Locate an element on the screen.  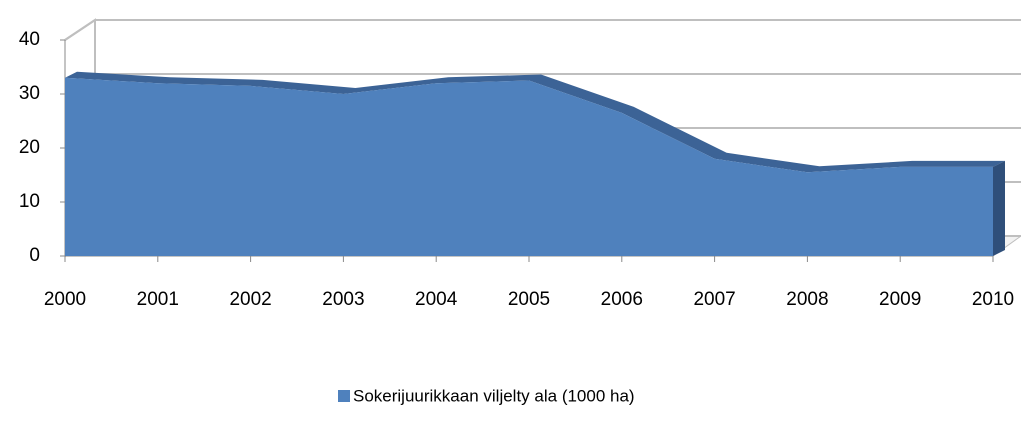
x-tick-label: 2004 is located at coordinates (436, 299).